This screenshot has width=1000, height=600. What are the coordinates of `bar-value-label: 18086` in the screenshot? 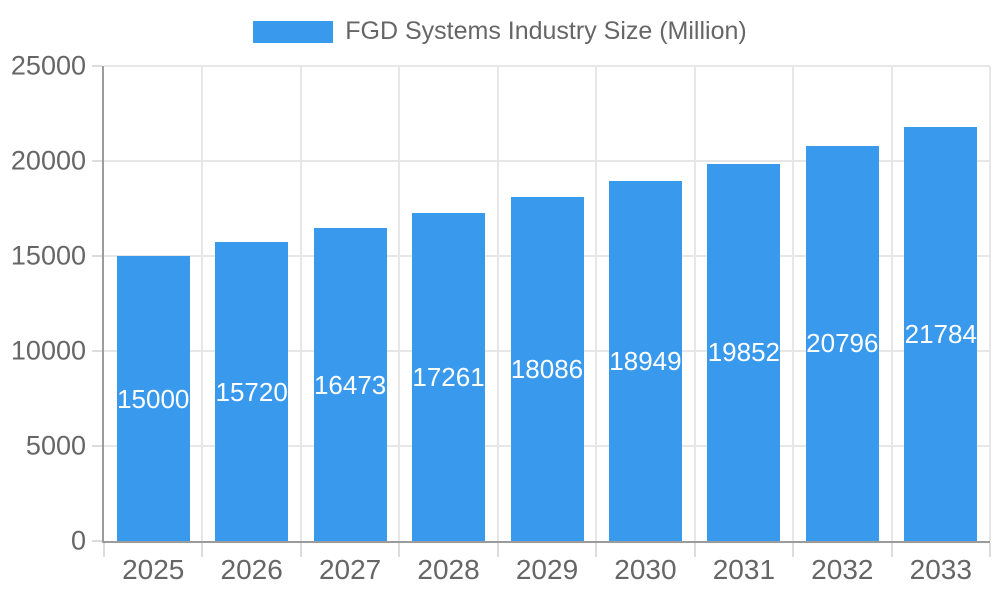 It's located at (547, 369).